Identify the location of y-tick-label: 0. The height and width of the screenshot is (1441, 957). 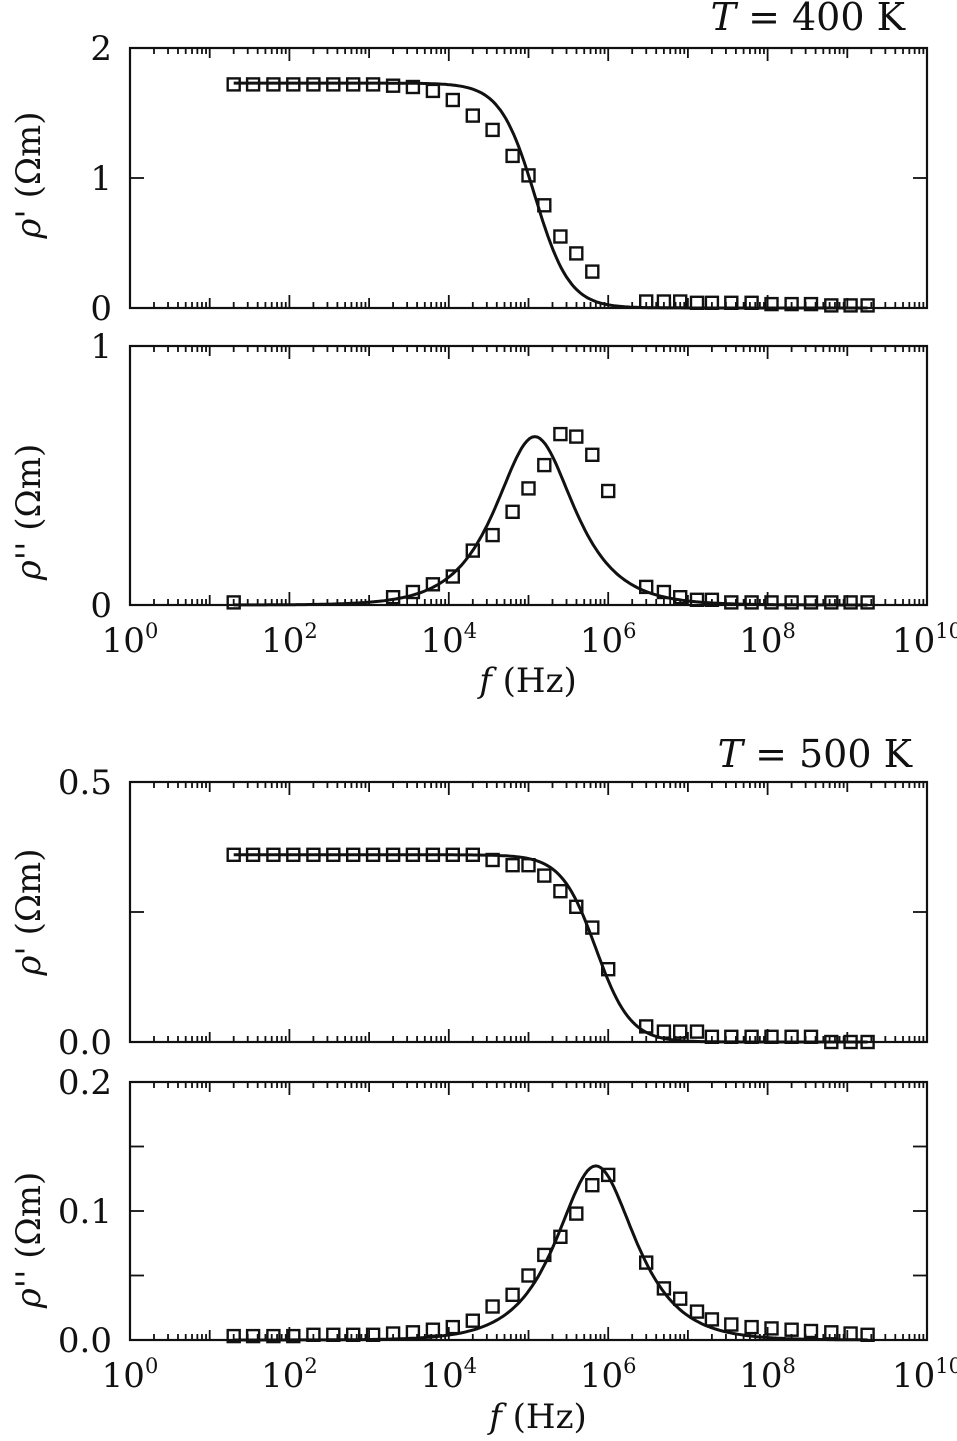
(101, 309).